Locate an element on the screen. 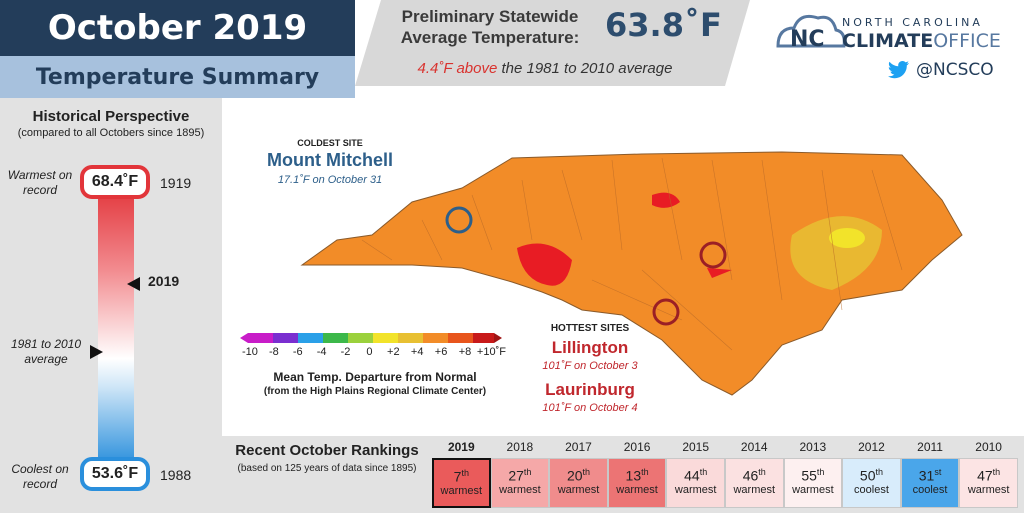 This screenshot has width=1024, height=513. legend-title: Mean Temp. Departure from Normal is located at coordinates (375, 377).